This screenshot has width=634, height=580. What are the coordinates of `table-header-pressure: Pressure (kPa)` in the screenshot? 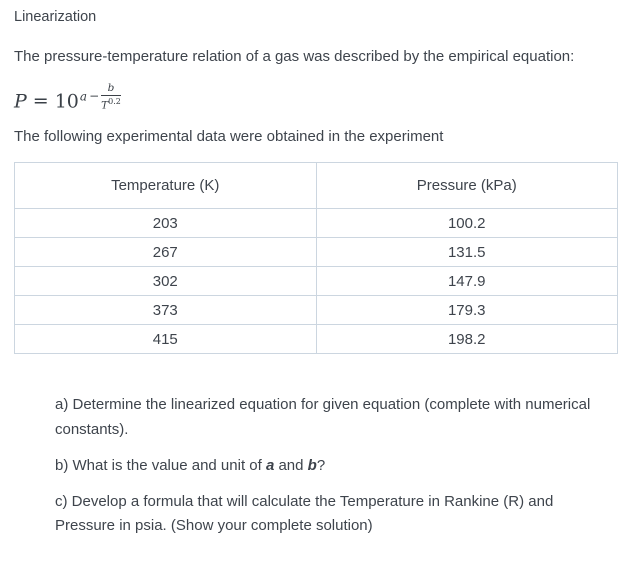 It's located at (466, 186).